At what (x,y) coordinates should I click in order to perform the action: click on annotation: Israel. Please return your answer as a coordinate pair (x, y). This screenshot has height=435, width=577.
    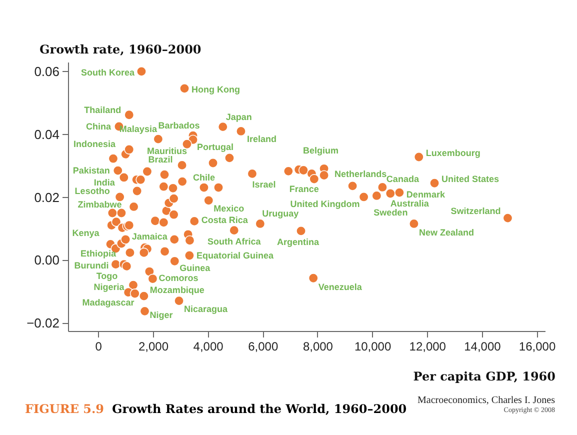
    Looking at the image, I should click on (264, 185).